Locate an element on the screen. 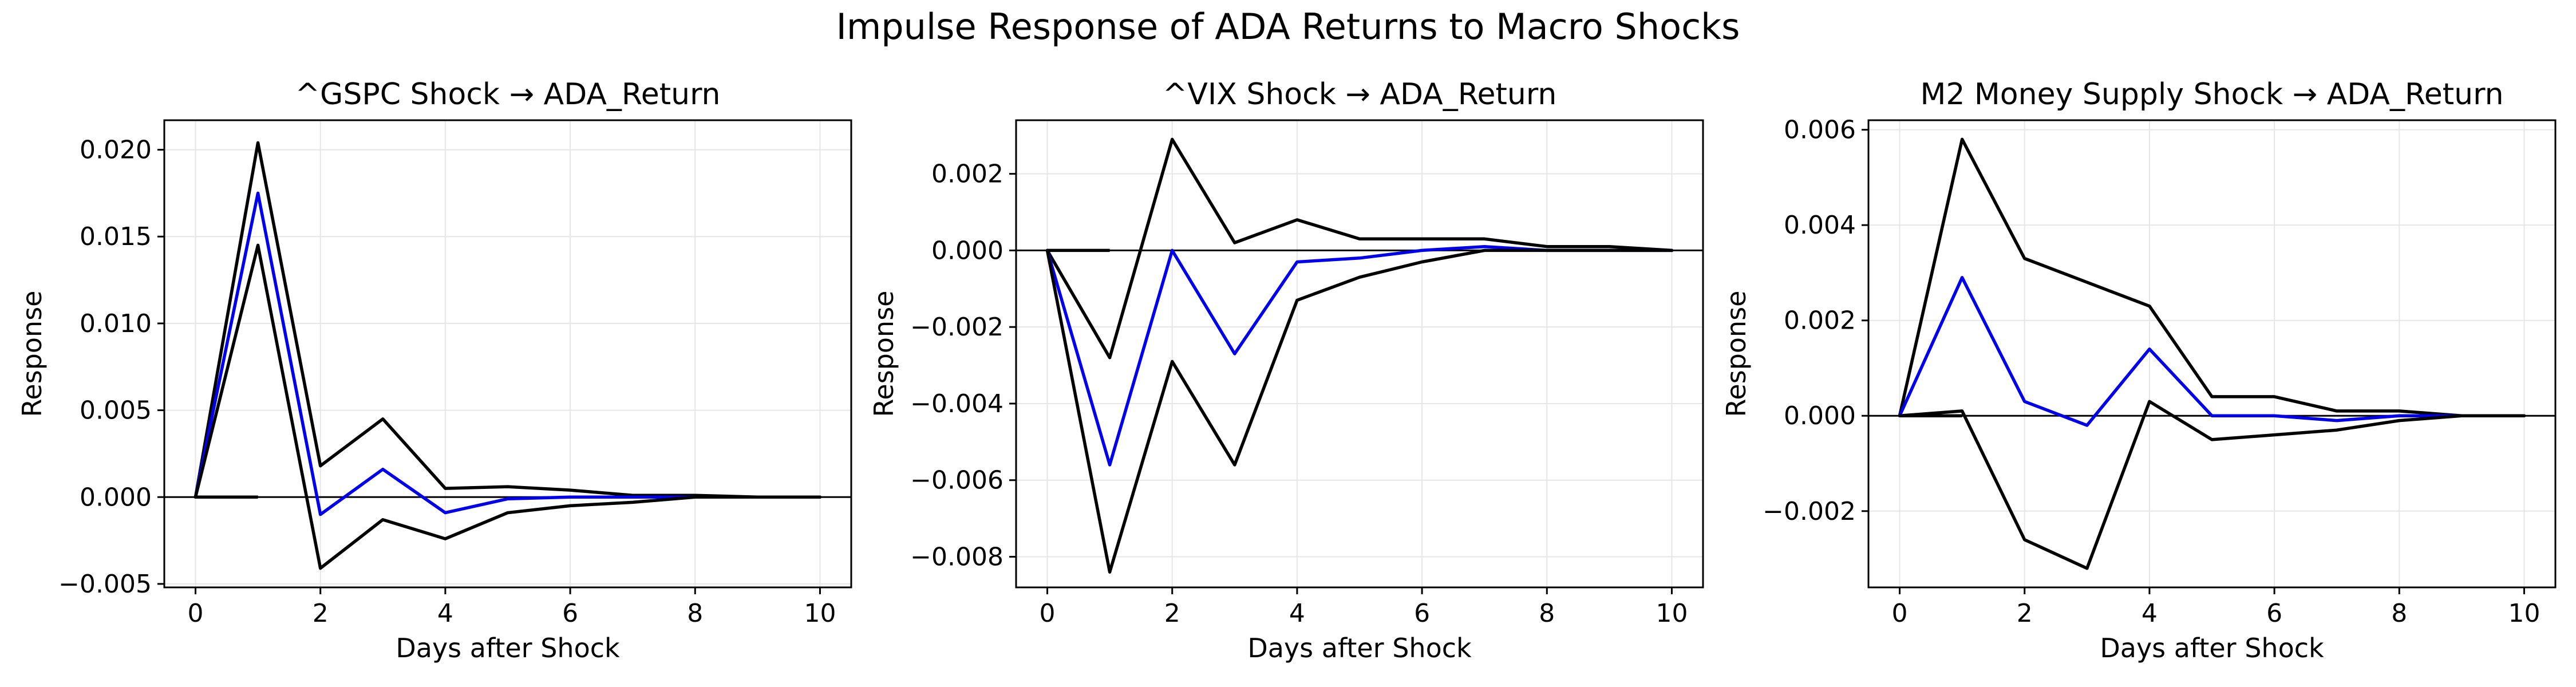 This screenshot has height=687, width=2576. y-tick-label: 0.004 is located at coordinates (1820, 226).